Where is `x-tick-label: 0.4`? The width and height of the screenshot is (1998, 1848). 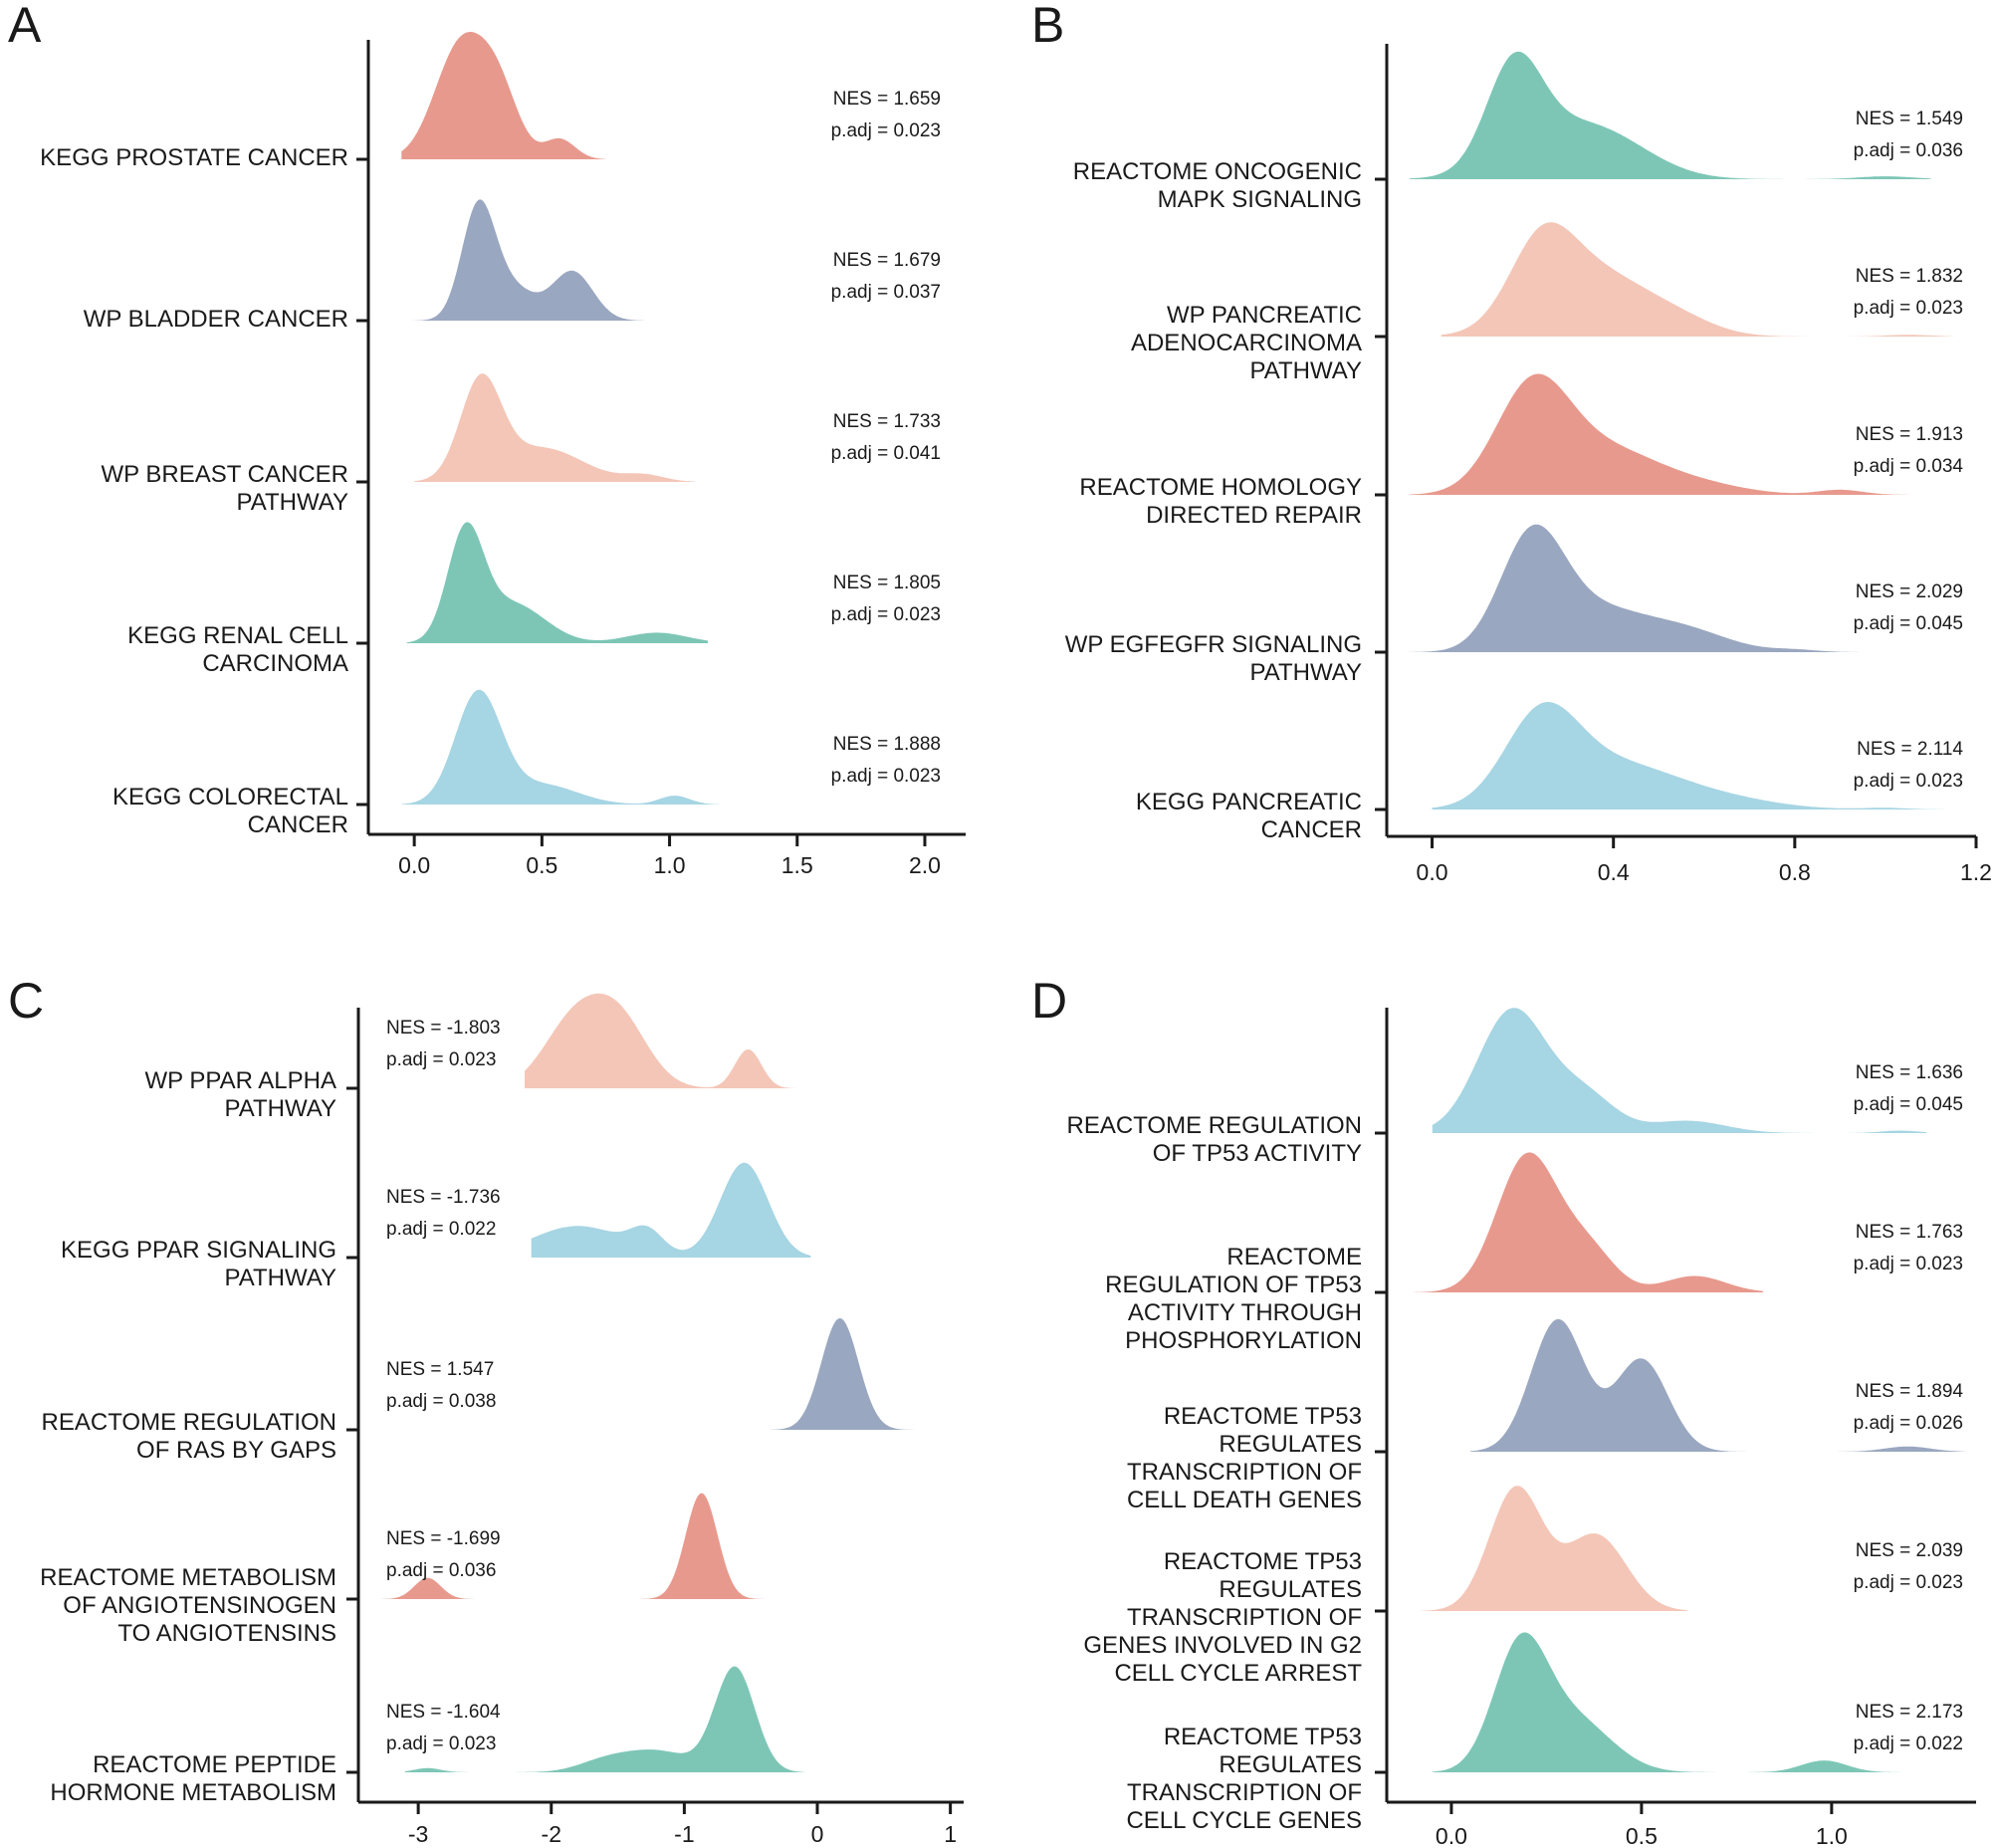
x-tick-label: 0.4 is located at coordinates (1614, 872).